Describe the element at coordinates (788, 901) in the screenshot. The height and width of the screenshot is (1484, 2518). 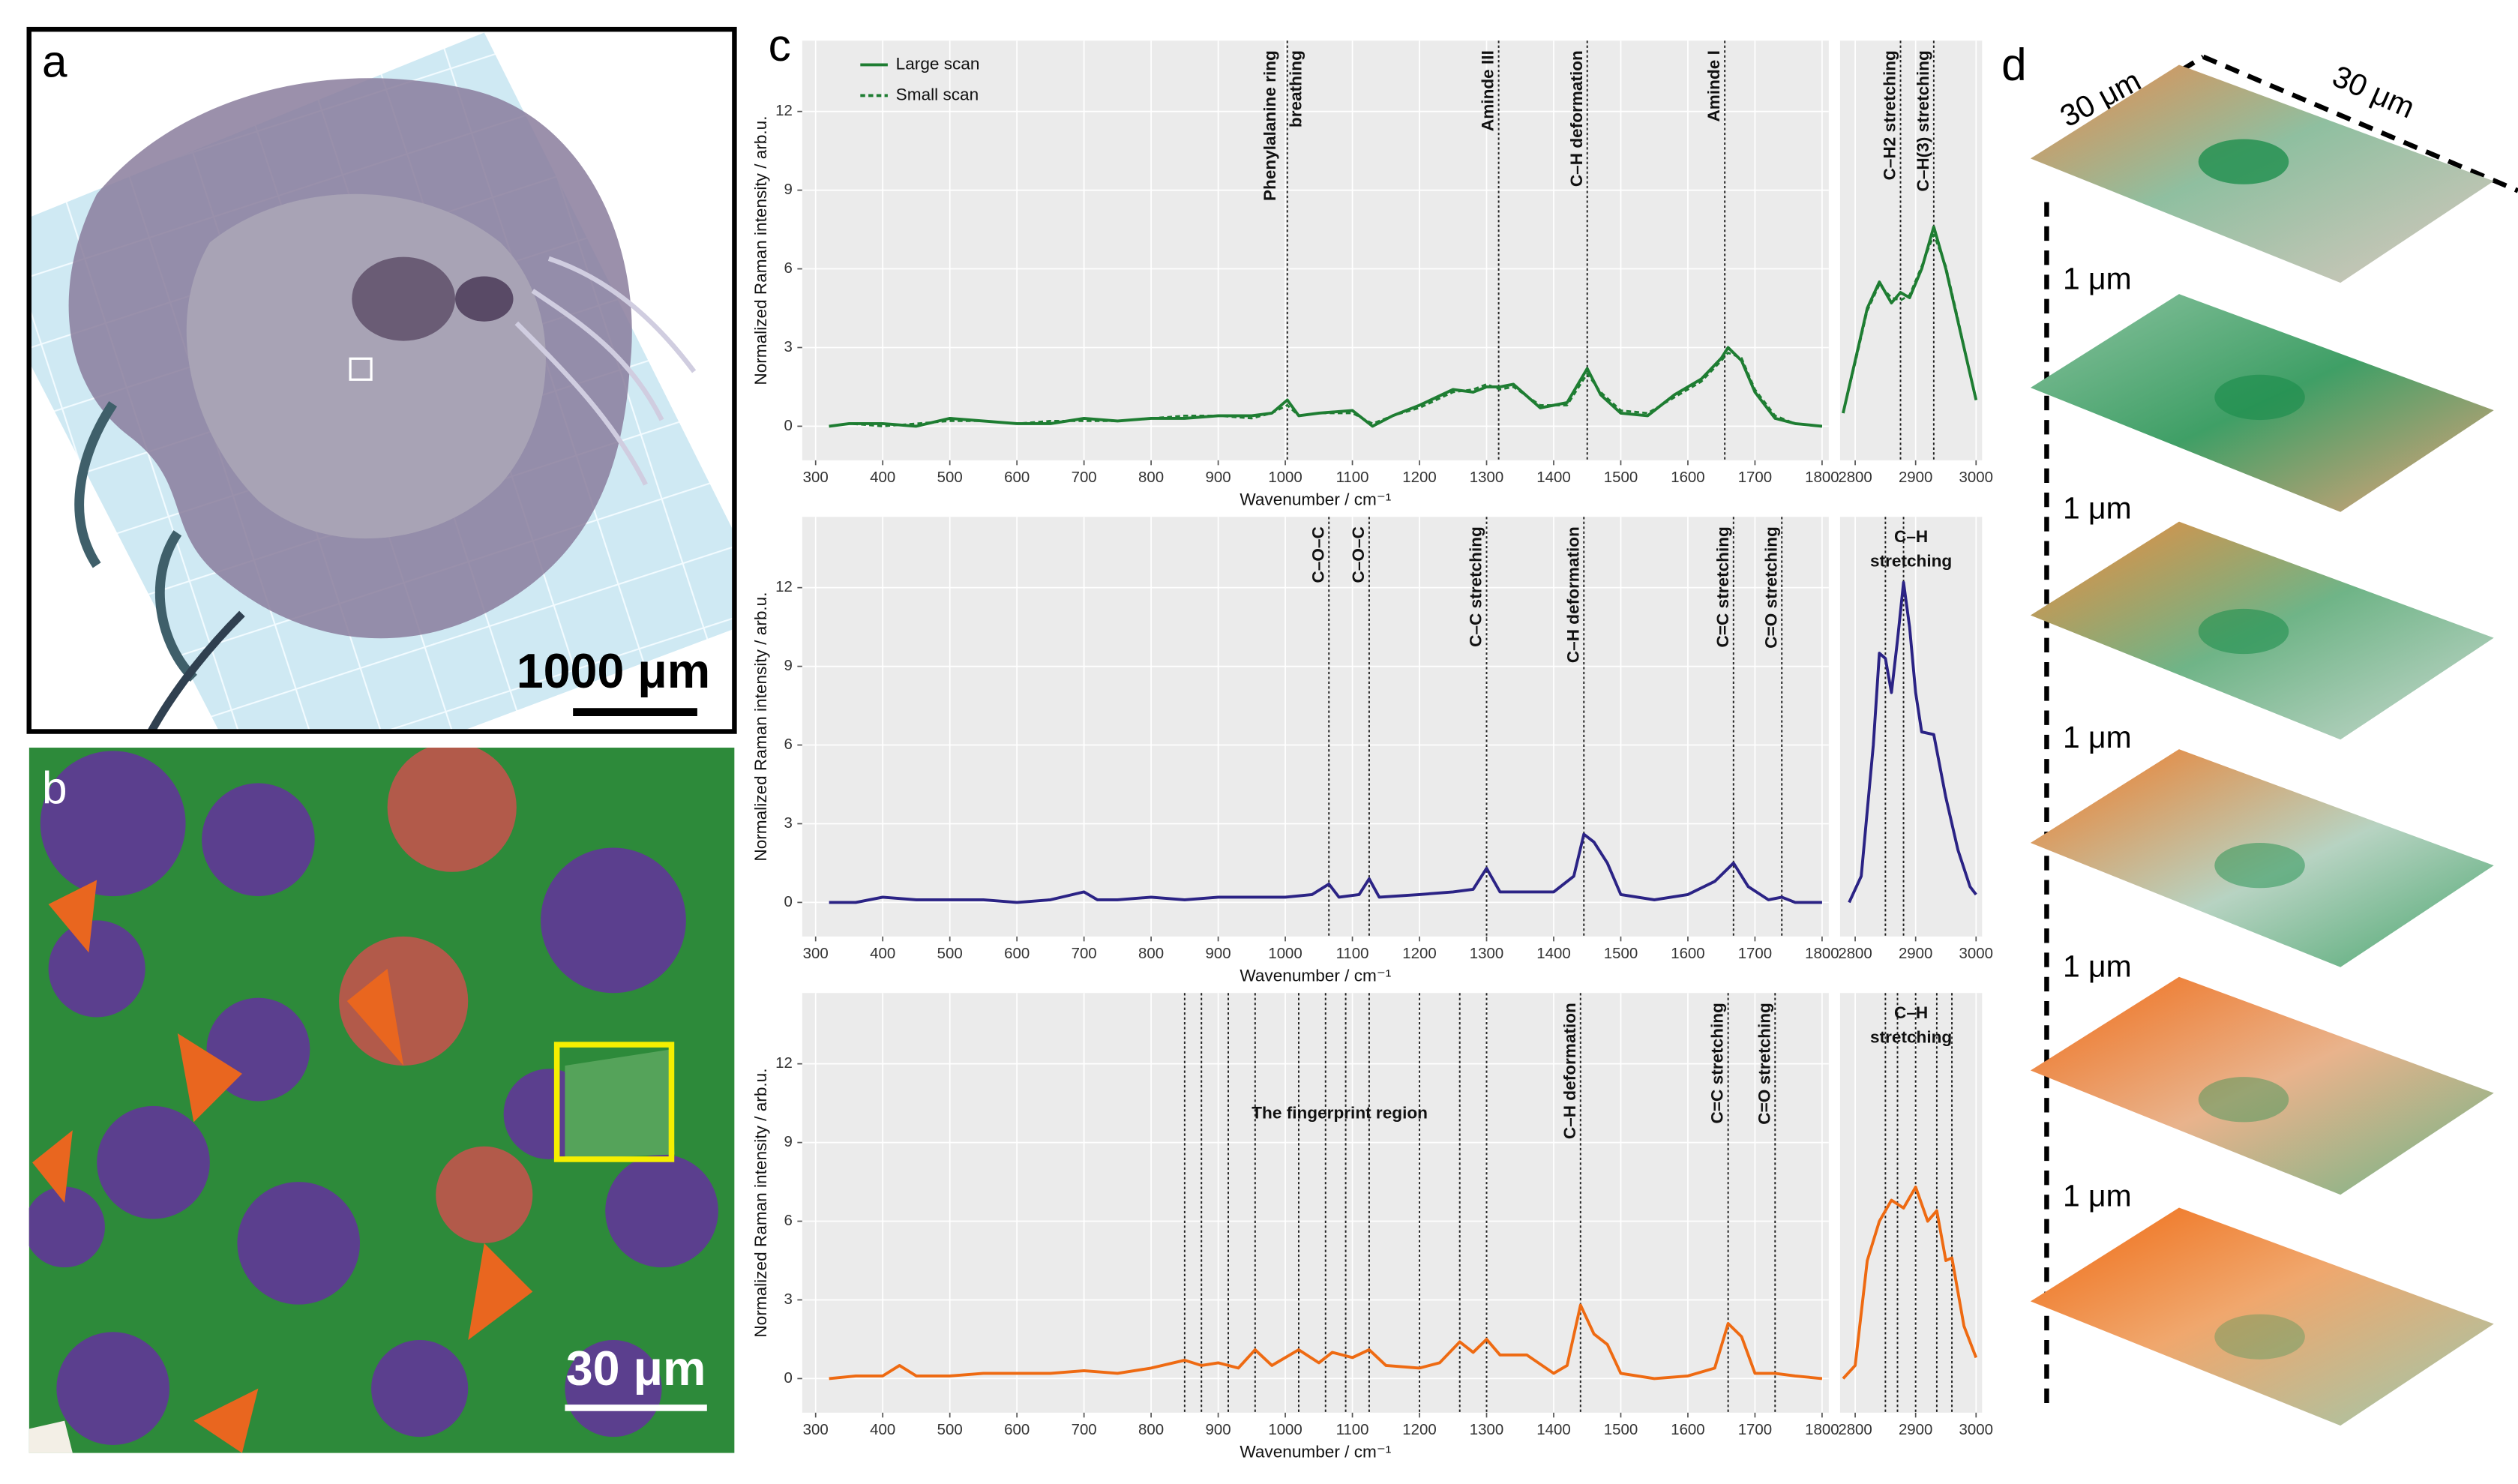
I see `y-tick-label: 0` at that location.